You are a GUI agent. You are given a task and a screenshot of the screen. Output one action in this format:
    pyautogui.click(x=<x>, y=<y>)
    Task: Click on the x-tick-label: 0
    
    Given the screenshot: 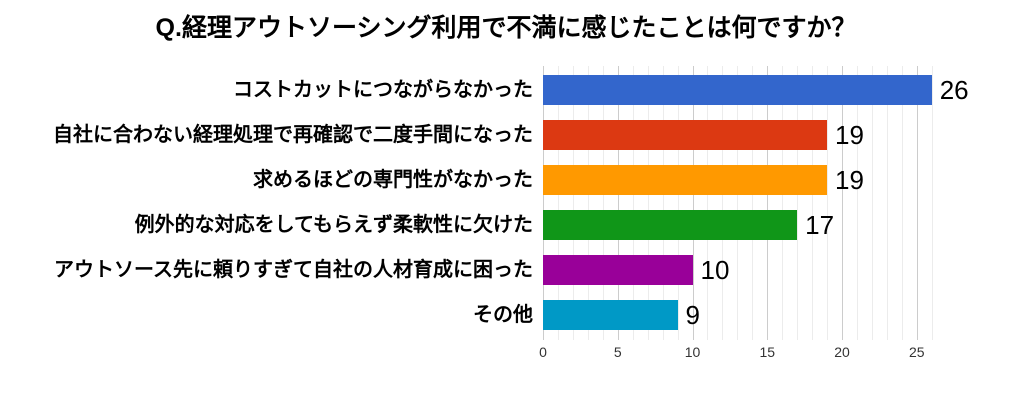 What is the action you would take?
    pyautogui.click(x=543, y=352)
    